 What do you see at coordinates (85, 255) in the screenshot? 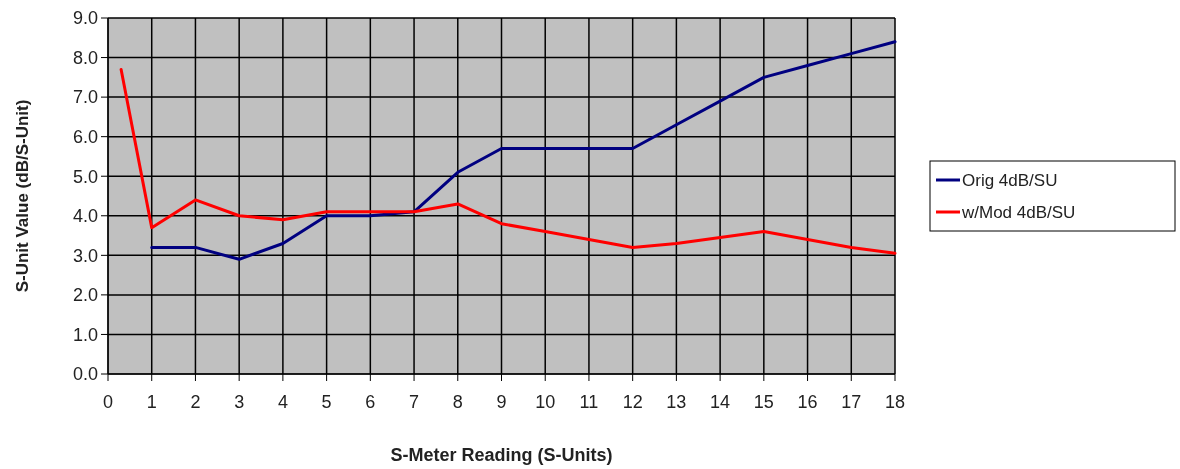
I see `y-tick-label: 3.0` at bounding box center [85, 255].